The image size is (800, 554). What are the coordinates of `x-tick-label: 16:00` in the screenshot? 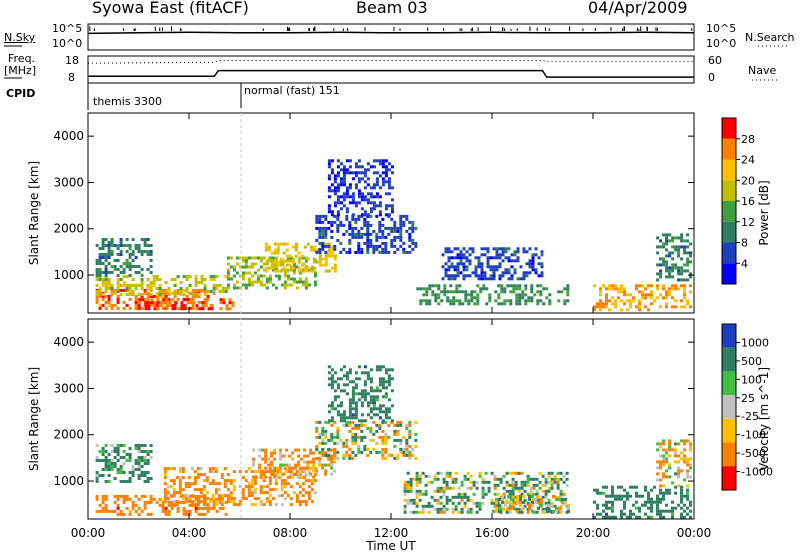 It's located at (492, 533).